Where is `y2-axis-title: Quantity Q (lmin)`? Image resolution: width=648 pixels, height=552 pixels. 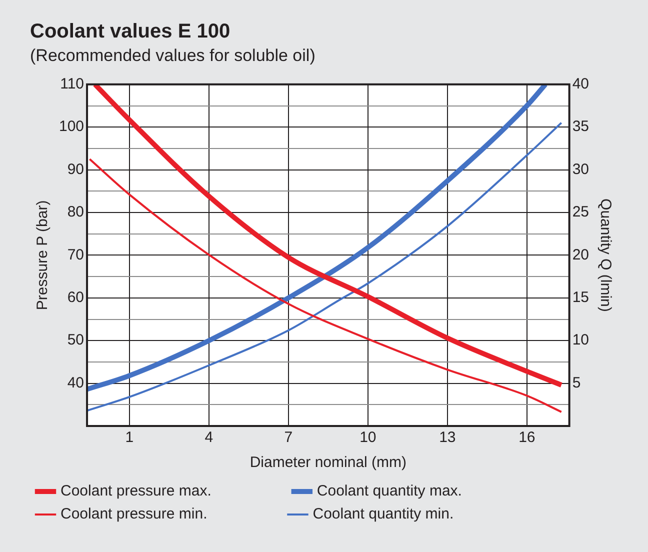
y2-axis-title: Quantity Q (lmin) is located at coordinates (605, 255).